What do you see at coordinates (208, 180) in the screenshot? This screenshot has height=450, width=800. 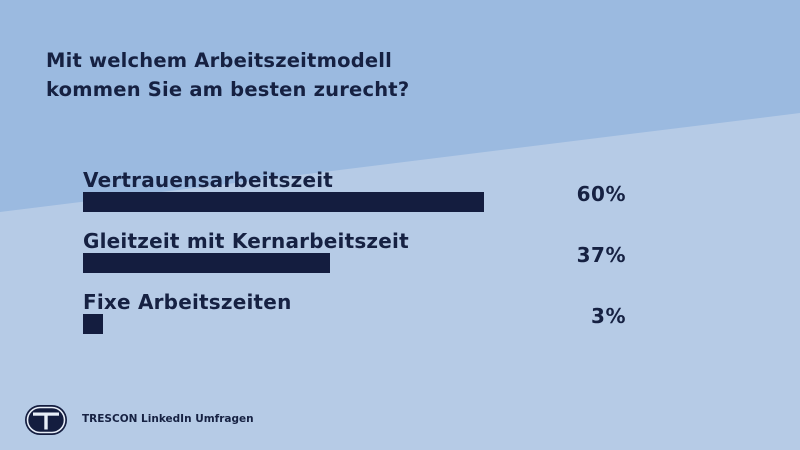 I see `bar-label: Vertrauensarbeitszeit` at bounding box center [208, 180].